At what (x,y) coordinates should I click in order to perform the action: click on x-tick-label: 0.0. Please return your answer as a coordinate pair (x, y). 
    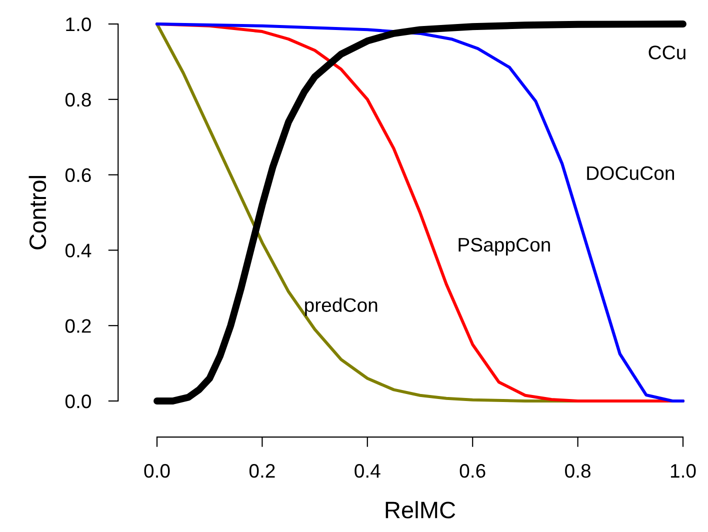
    Looking at the image, I should click on (157, 471).